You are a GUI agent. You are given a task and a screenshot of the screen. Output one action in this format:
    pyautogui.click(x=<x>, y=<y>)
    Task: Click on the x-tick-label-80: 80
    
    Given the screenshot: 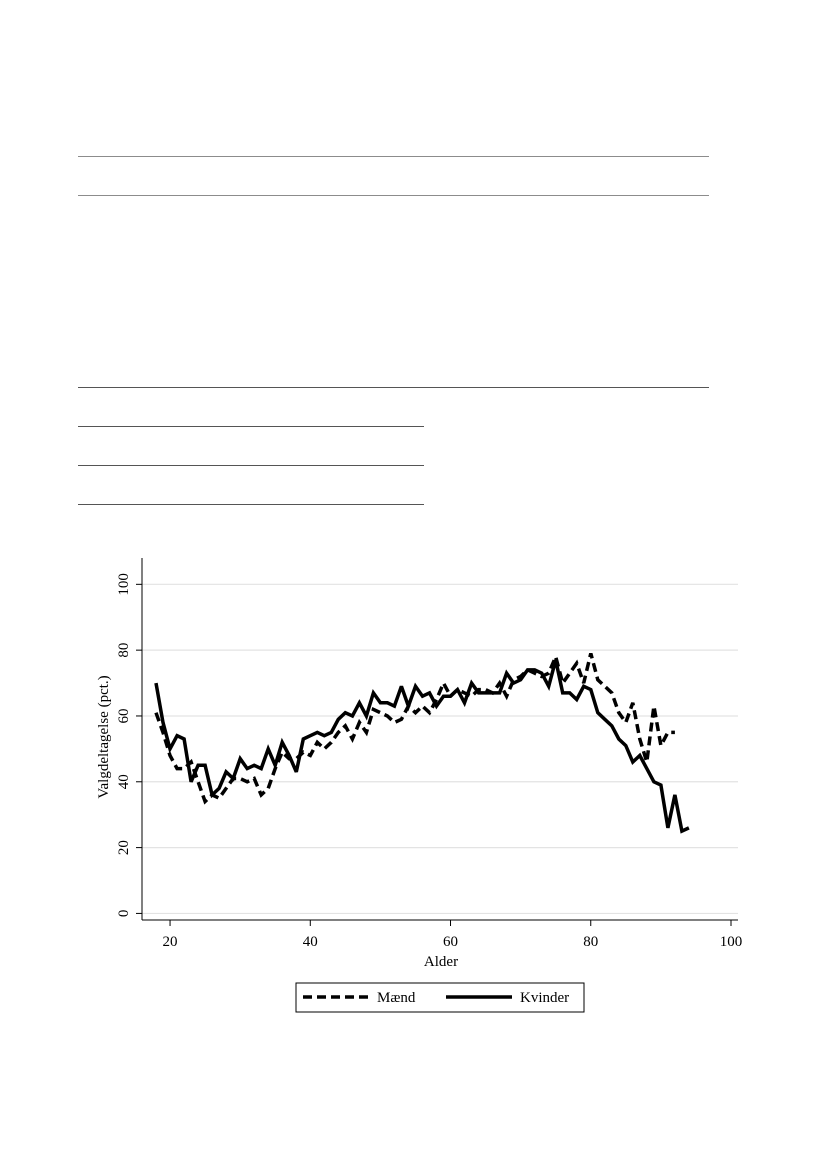 What is the action you would take?
    pyautogui.click(x=590, y=942)
    